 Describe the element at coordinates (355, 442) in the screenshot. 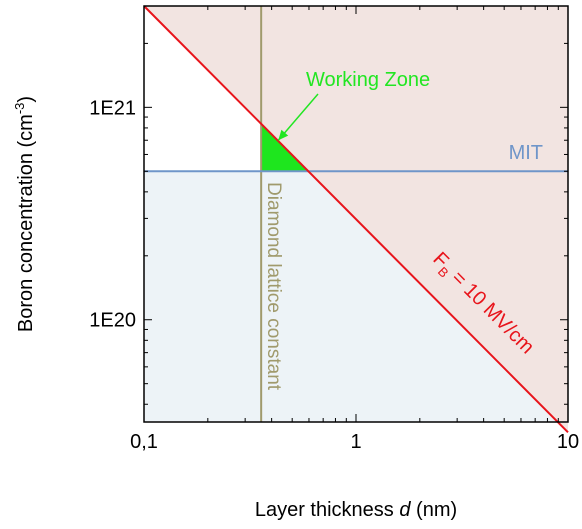

I see `x-tick-label: 1` at that location.